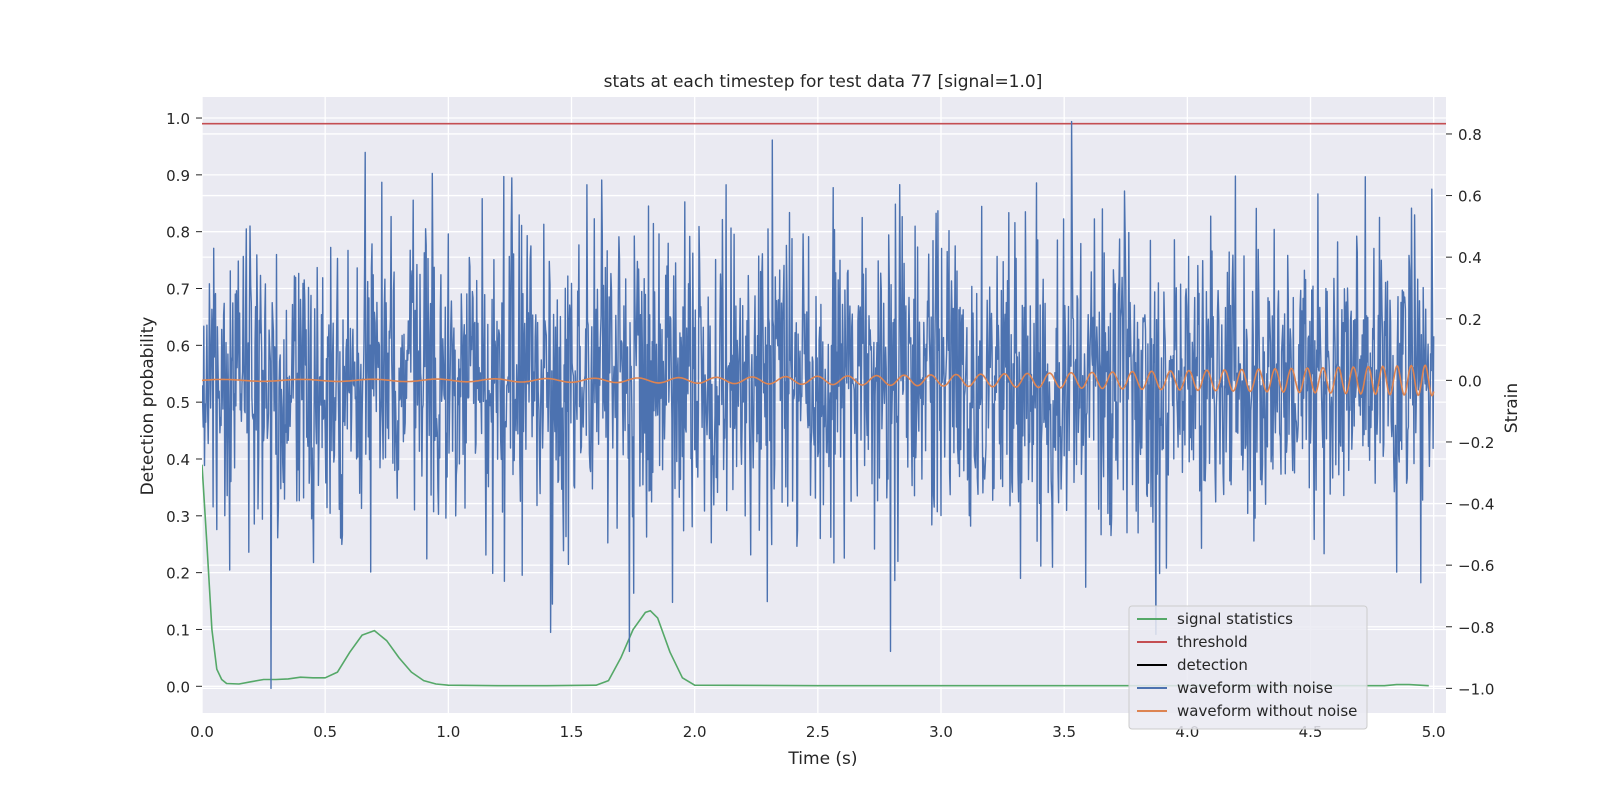 This screenshot has width=1600, height=800. Describe the element at coordinates (1512, 408) in the screenshot. I see `right-y-axis-label: Strain` at that location.